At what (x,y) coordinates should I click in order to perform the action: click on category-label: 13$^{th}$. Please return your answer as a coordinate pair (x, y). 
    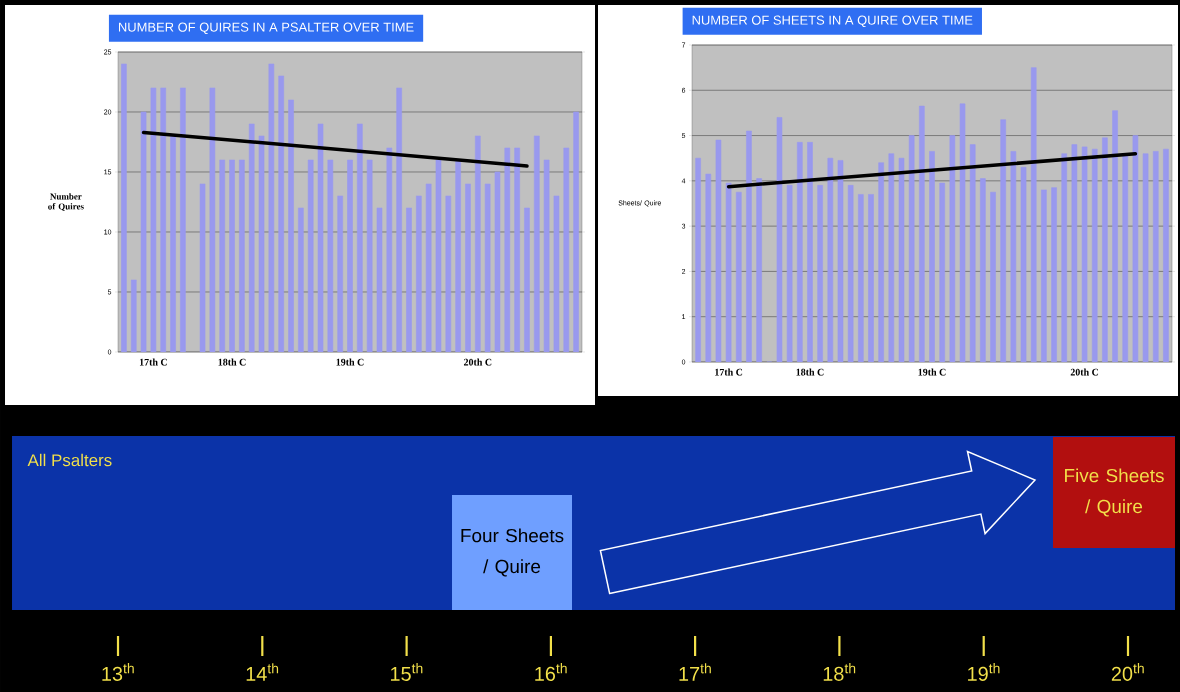
    Looking at the image, I should click on (118, 672).